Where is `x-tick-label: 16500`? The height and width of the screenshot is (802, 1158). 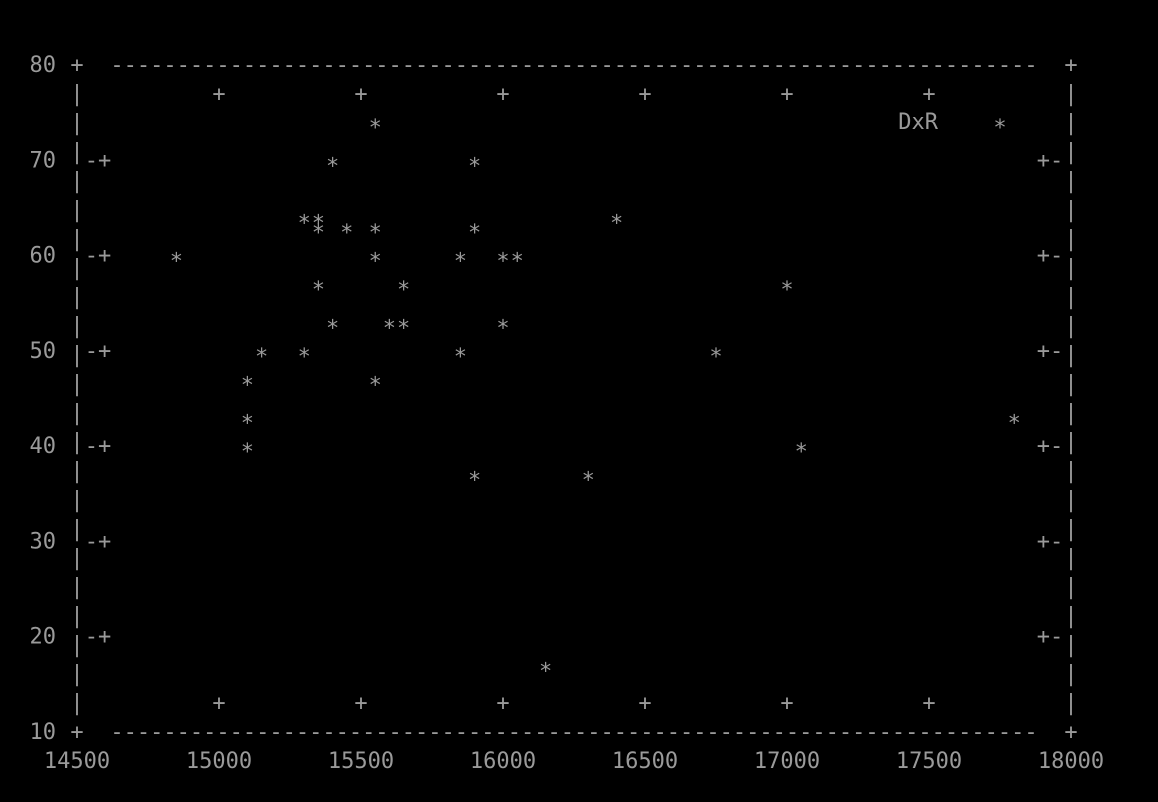
x-tick-label: 16500 is located at coordinates (645, 761).